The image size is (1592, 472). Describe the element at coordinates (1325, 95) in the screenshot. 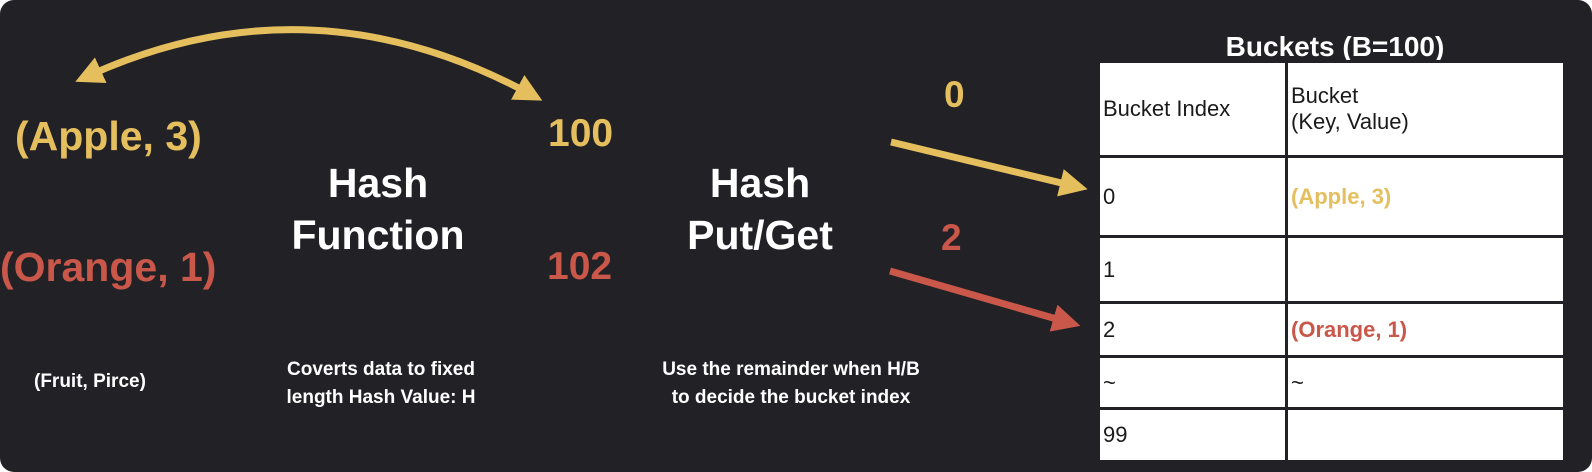

I see `header-bucket-line1: Bucket` at that location.